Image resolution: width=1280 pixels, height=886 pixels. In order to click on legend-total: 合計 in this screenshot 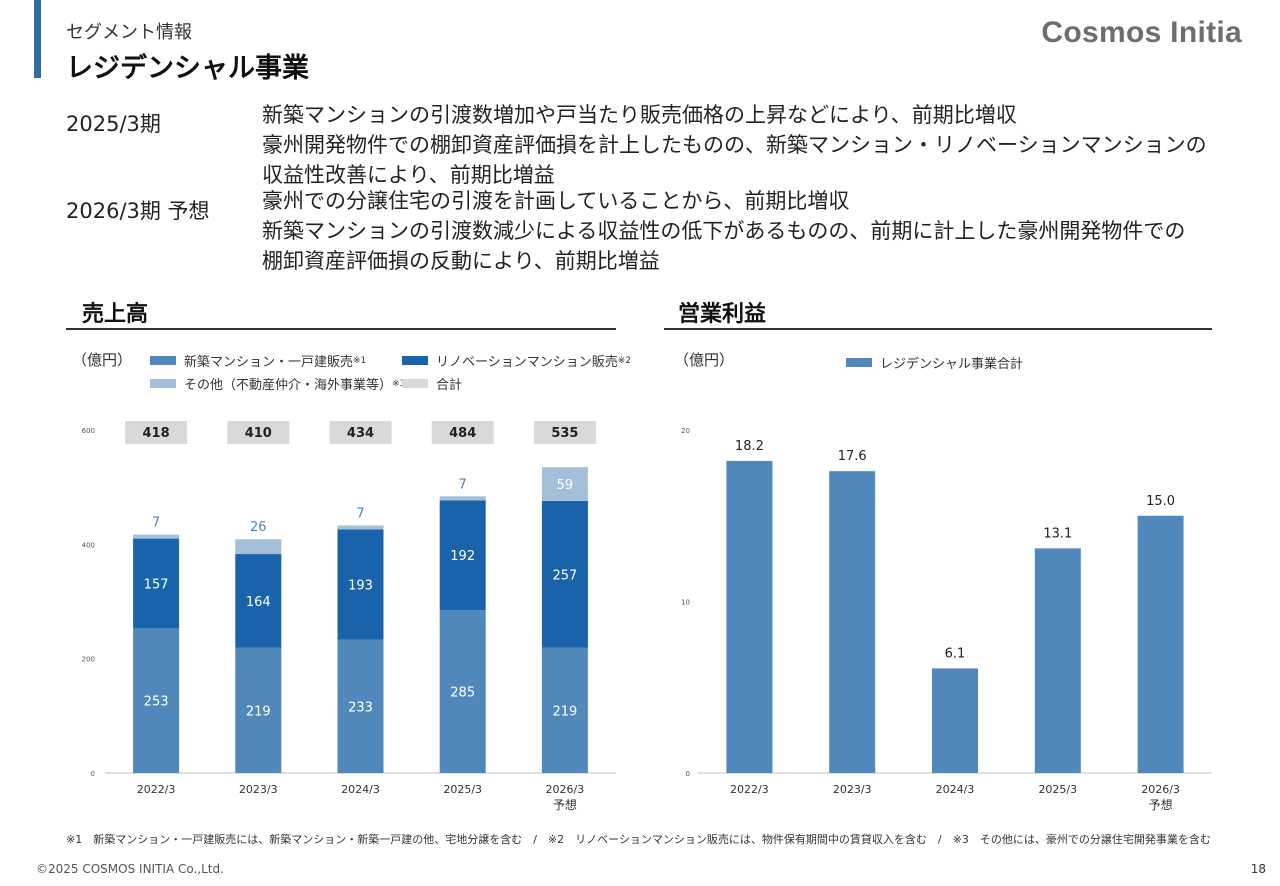, I will do `click(432, 383)`.